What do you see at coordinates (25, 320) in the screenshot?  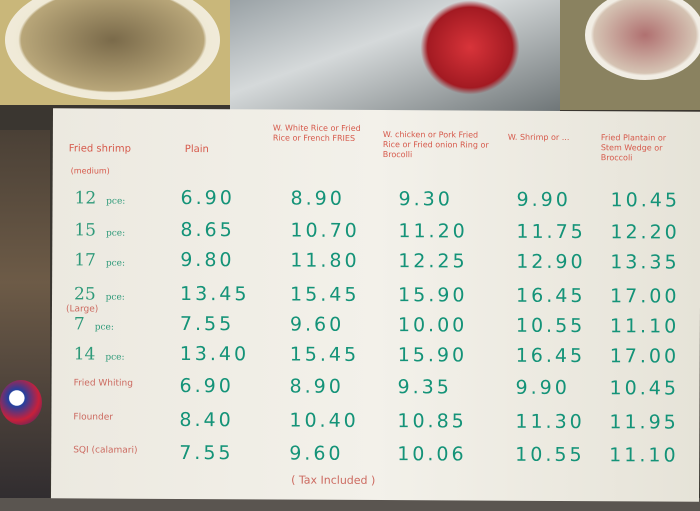 I see `left-wall` at bounding box center [25, 320].